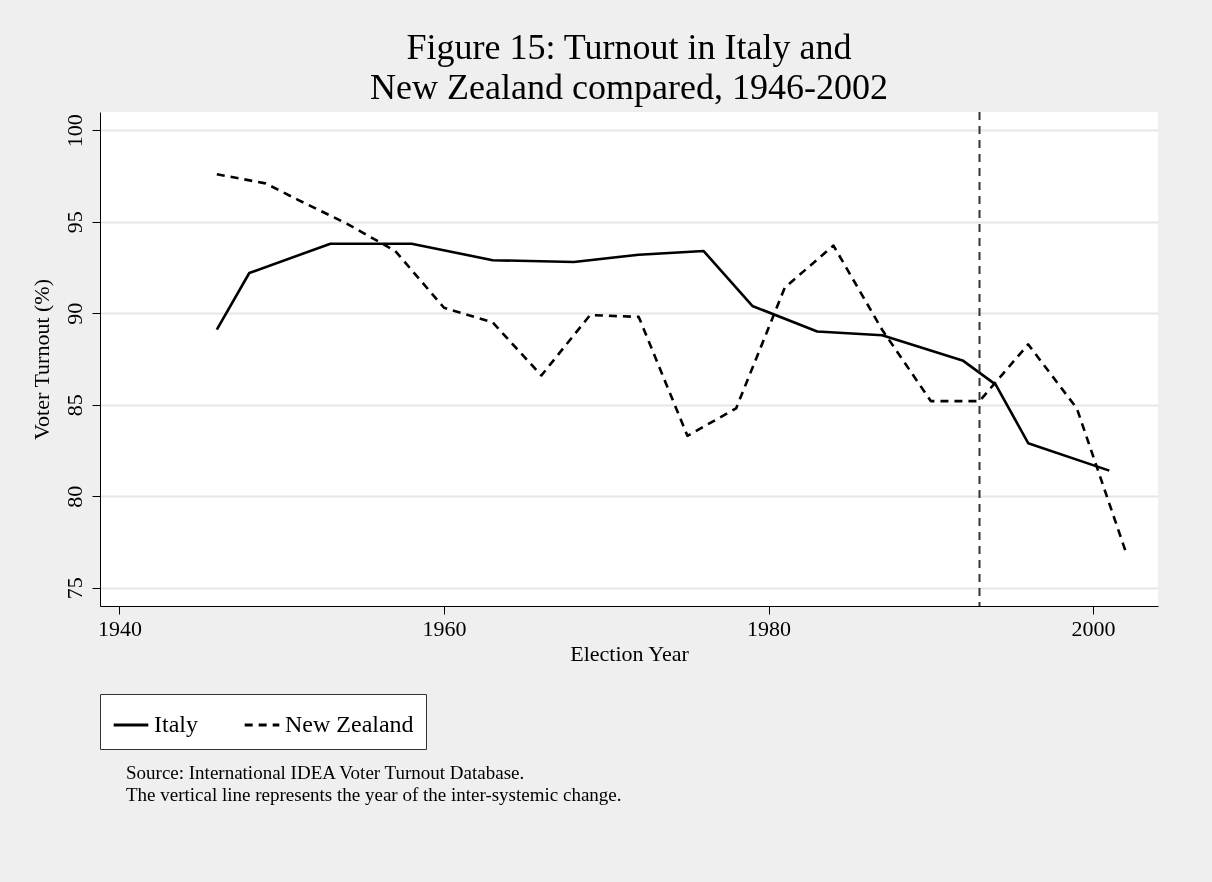 The image size is (1212, 882). Describe the element at coordinates (119, 628) in the screenshot. I see `x-tick-label: 1940` at that location.